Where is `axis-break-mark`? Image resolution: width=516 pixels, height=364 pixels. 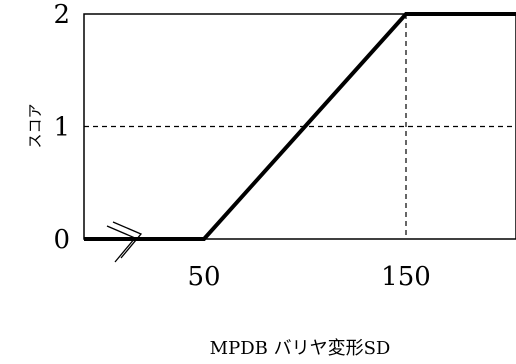
axis-break-mark is located at coordinates (124, 242).